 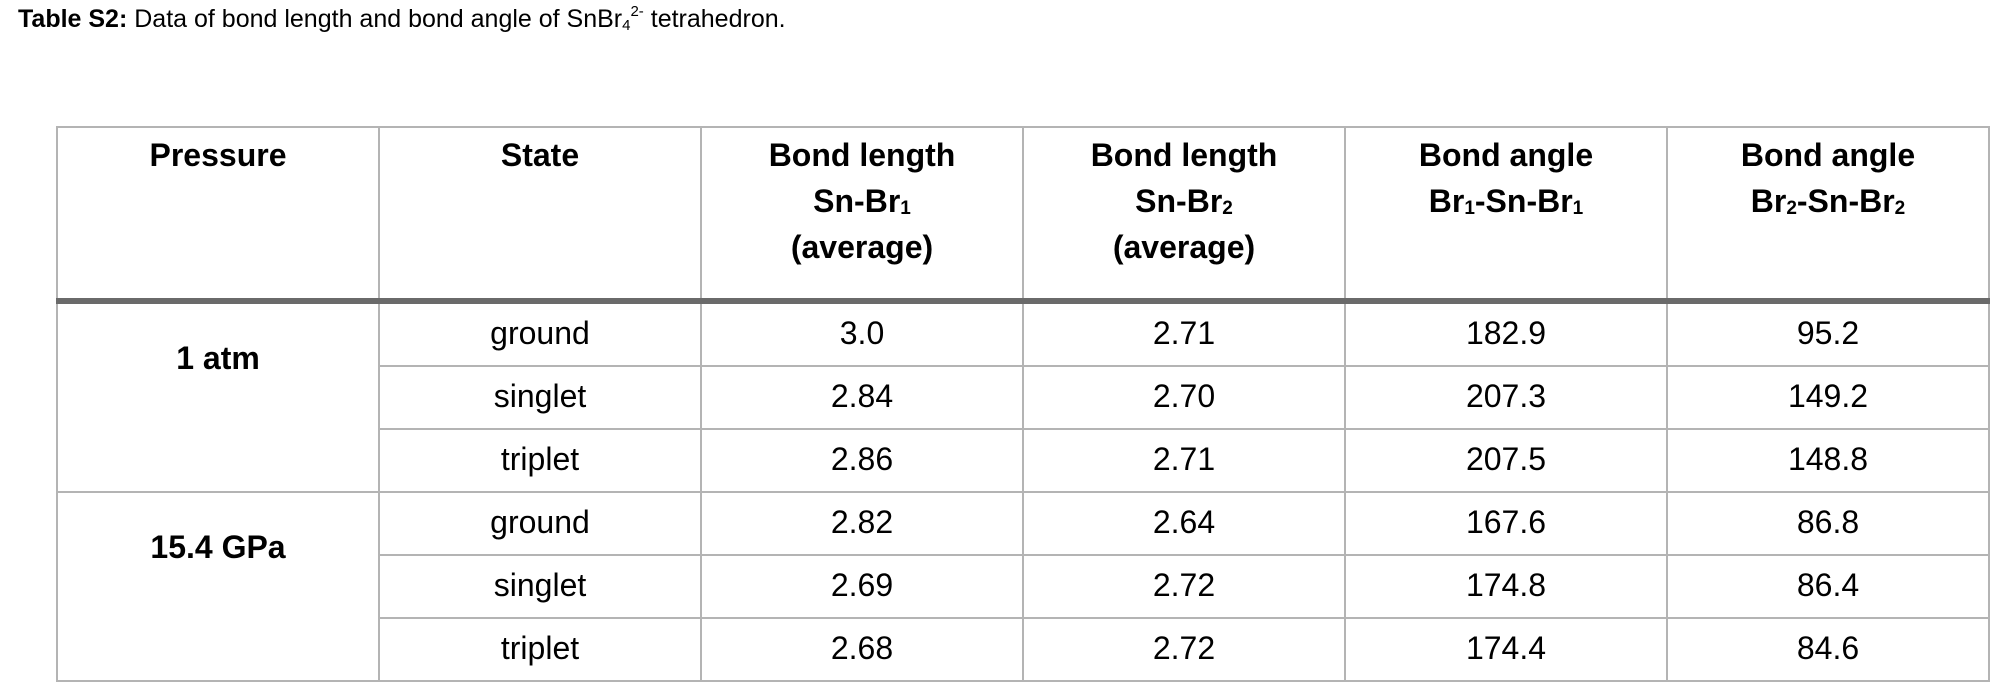 I want to click on column-header: Pressure, so click(x=218, y=215).